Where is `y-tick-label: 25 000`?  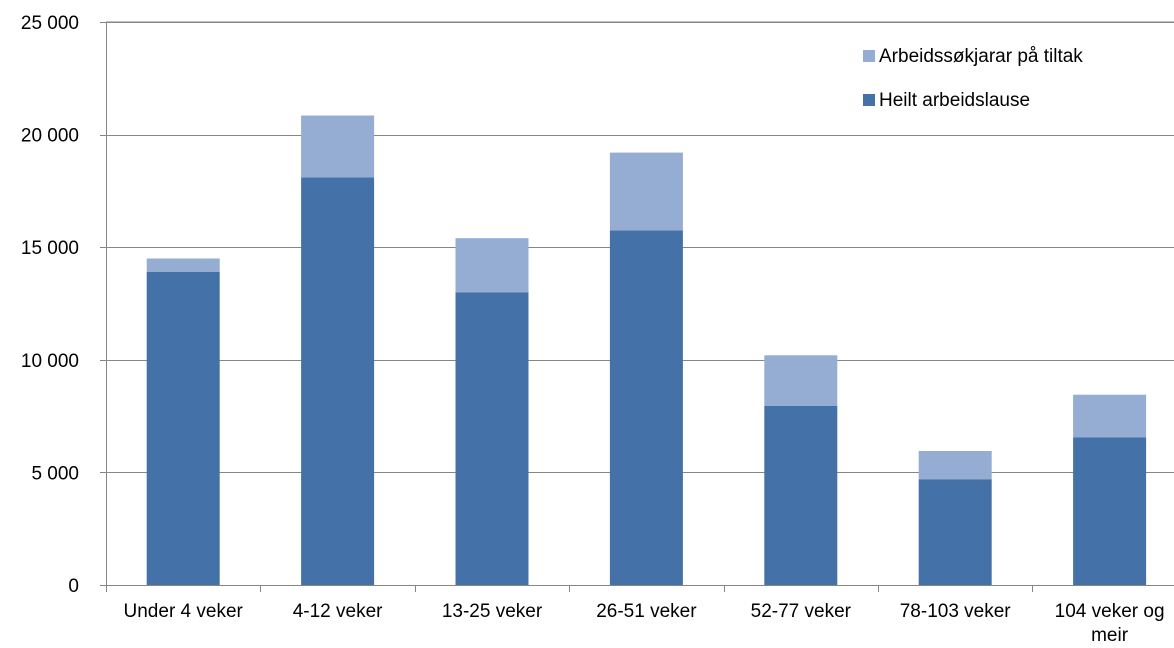
y-tick-label: 25 000 is located at coordinates (50, 23).